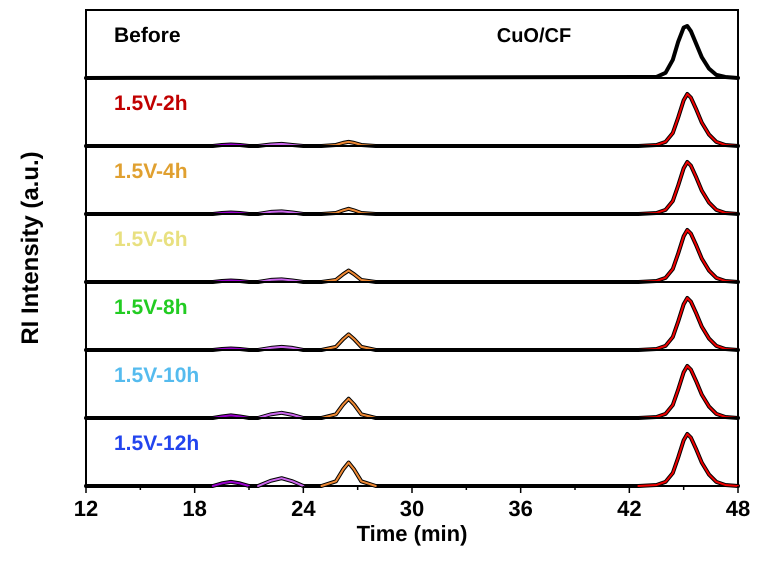 This screenshot has height=579, width=762. What do you see at coordinates (157, 375) in the screenshot?
I see `chart-title: 1.5V-10h` at bounding box center [157, 375].